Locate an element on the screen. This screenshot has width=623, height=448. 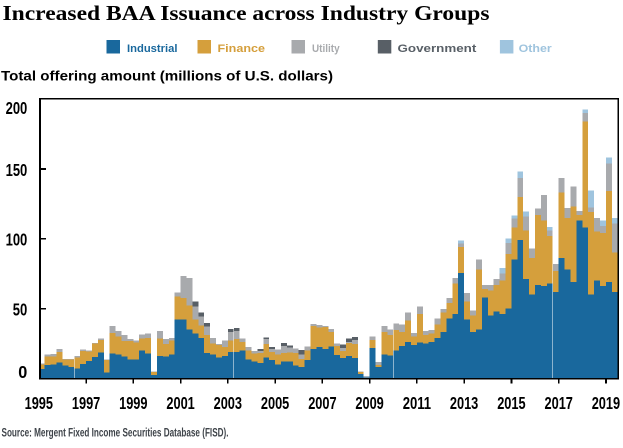
svg-text: Finance is located at coordinates (242, 49).